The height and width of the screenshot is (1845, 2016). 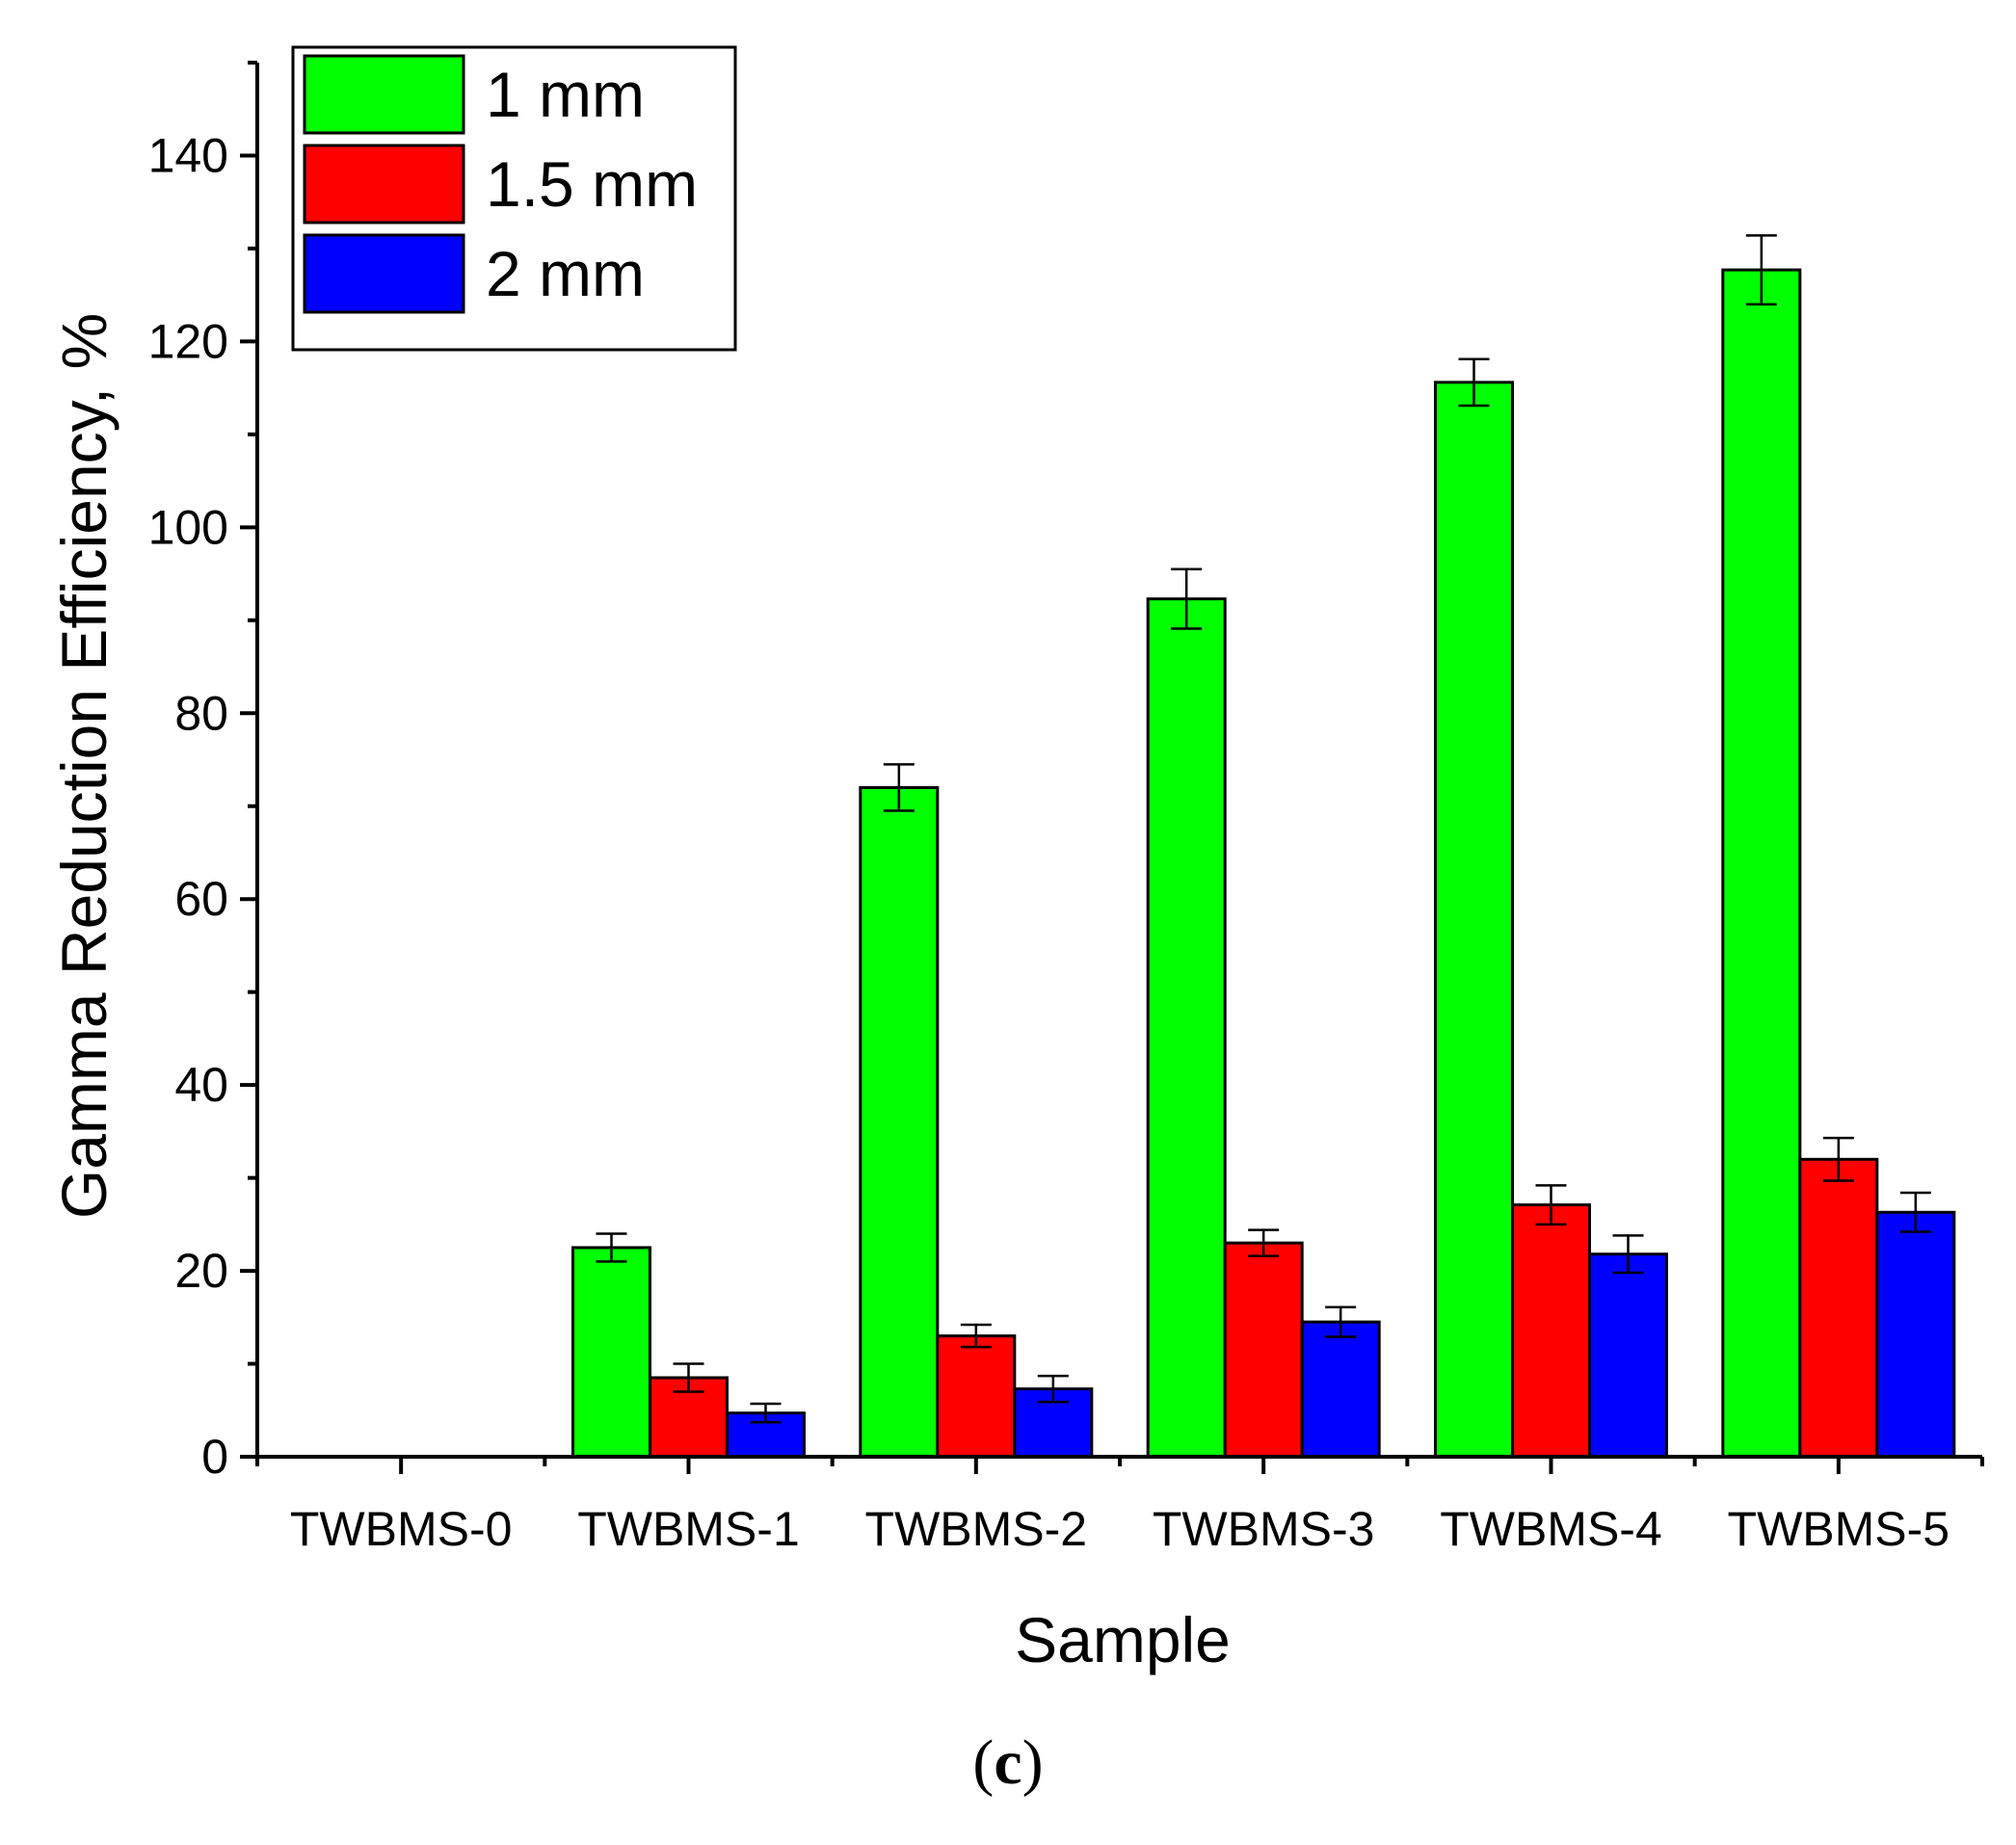 I want to click on y-tick-label-100: 100, so click(x=188, y=527).